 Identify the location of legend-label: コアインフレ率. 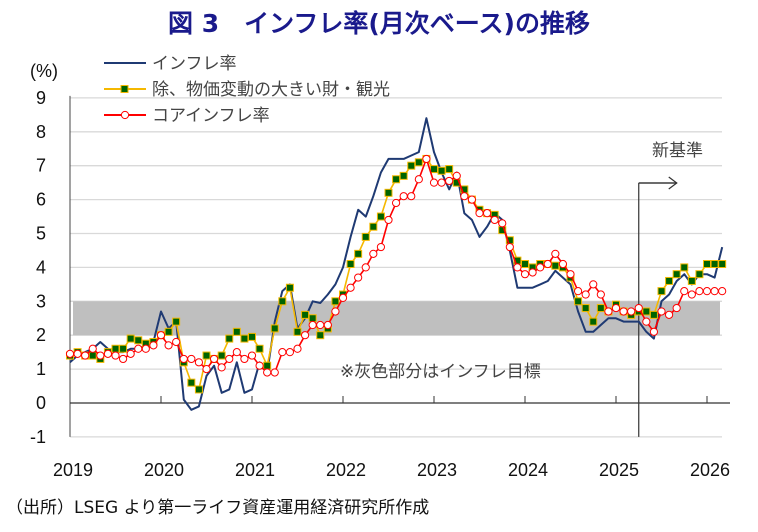
(211, 116).